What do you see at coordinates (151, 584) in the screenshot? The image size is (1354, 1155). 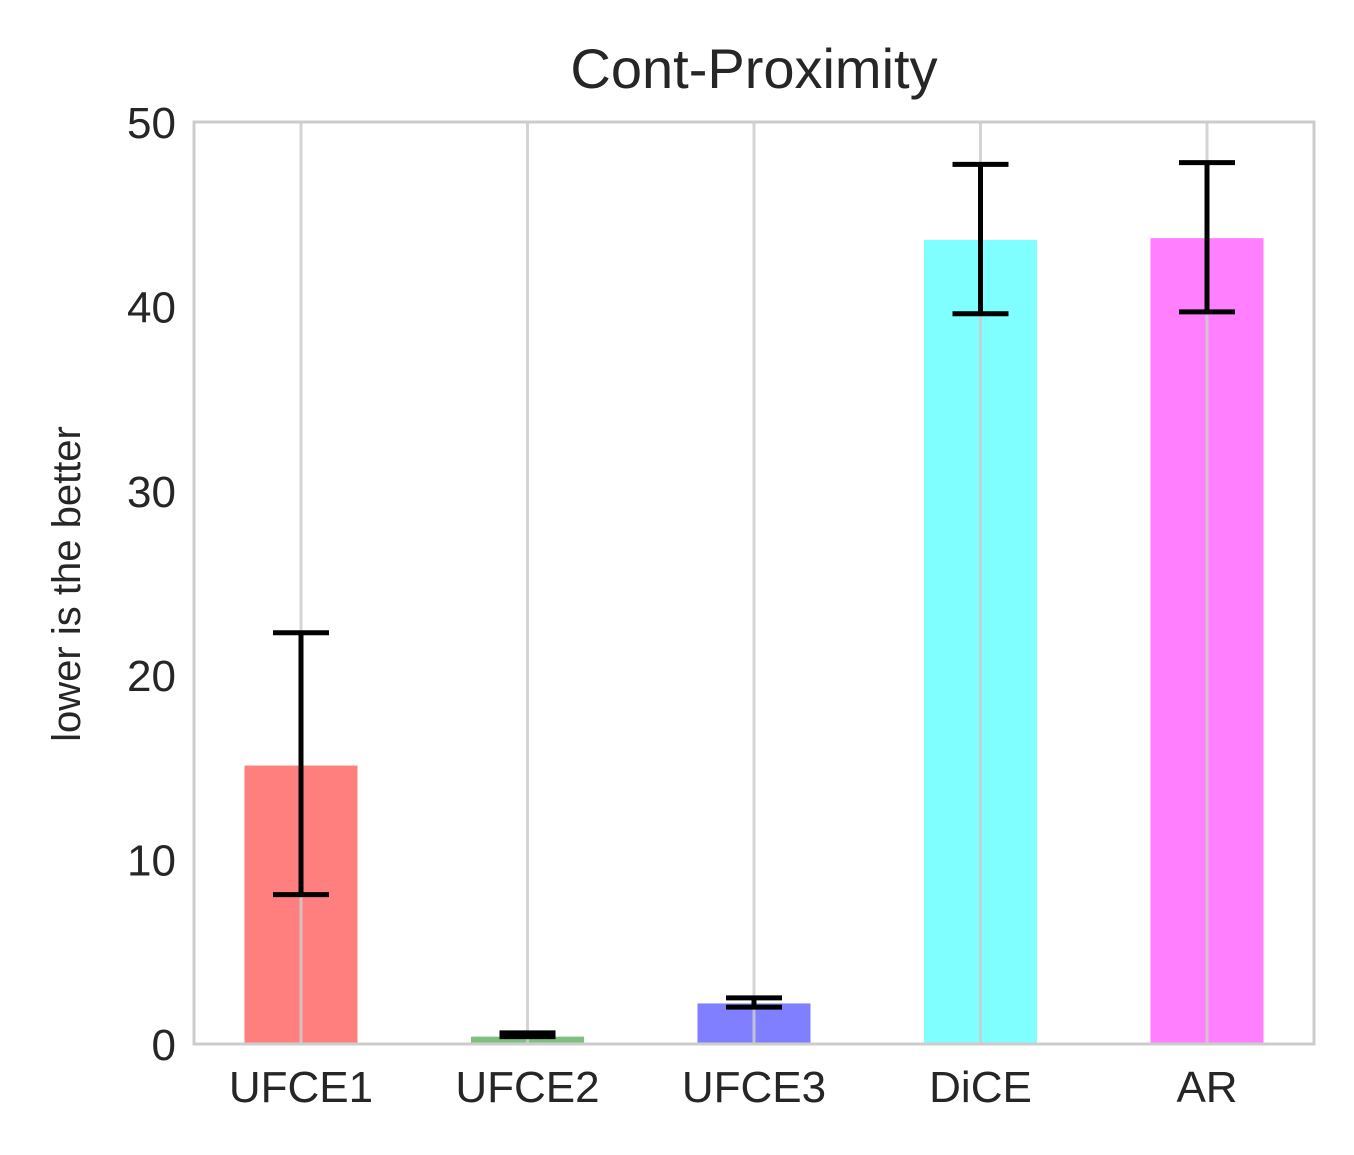 I see `y-tick-labels: 0 10 20 30 40 50` at bounding box center [151, 584].